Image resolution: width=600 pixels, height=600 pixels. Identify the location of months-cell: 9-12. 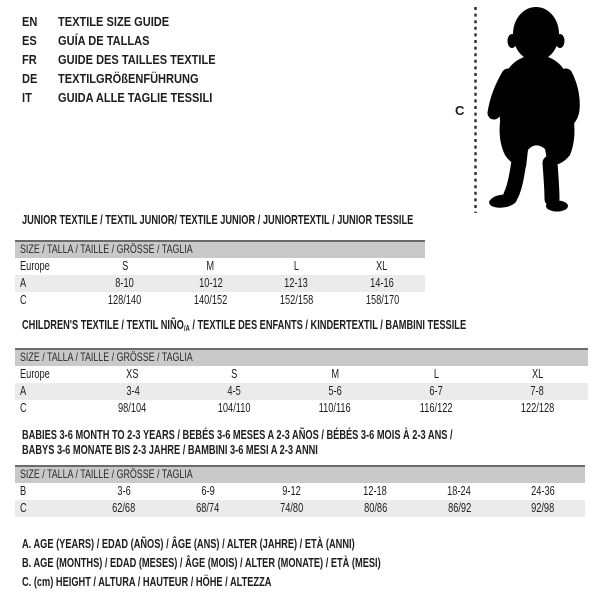
(291, 491).